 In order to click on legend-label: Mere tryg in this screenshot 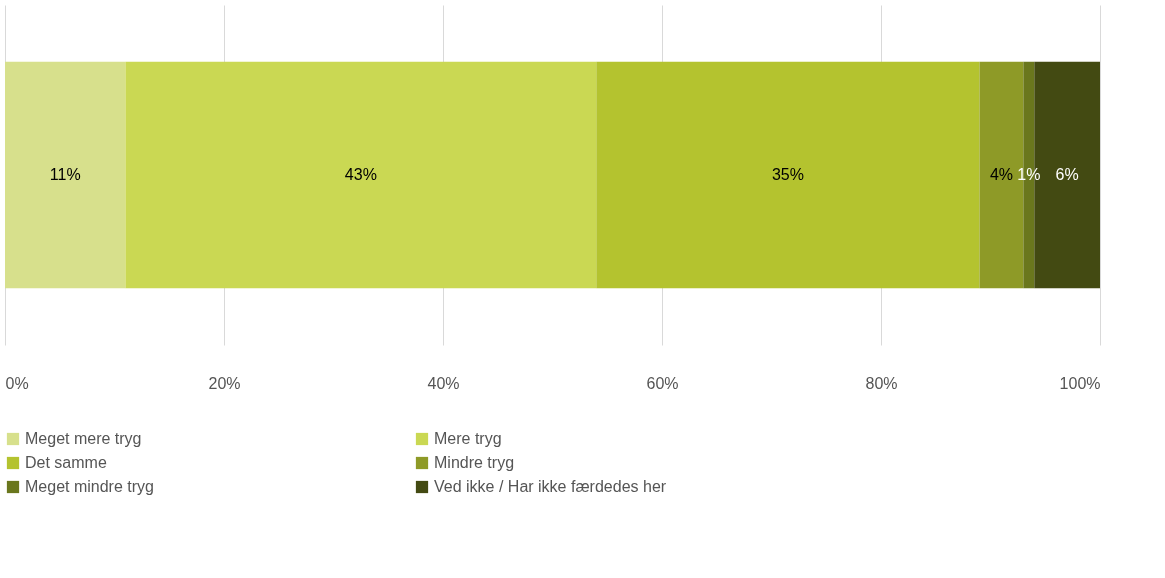, I will do `click(468, 438)`.